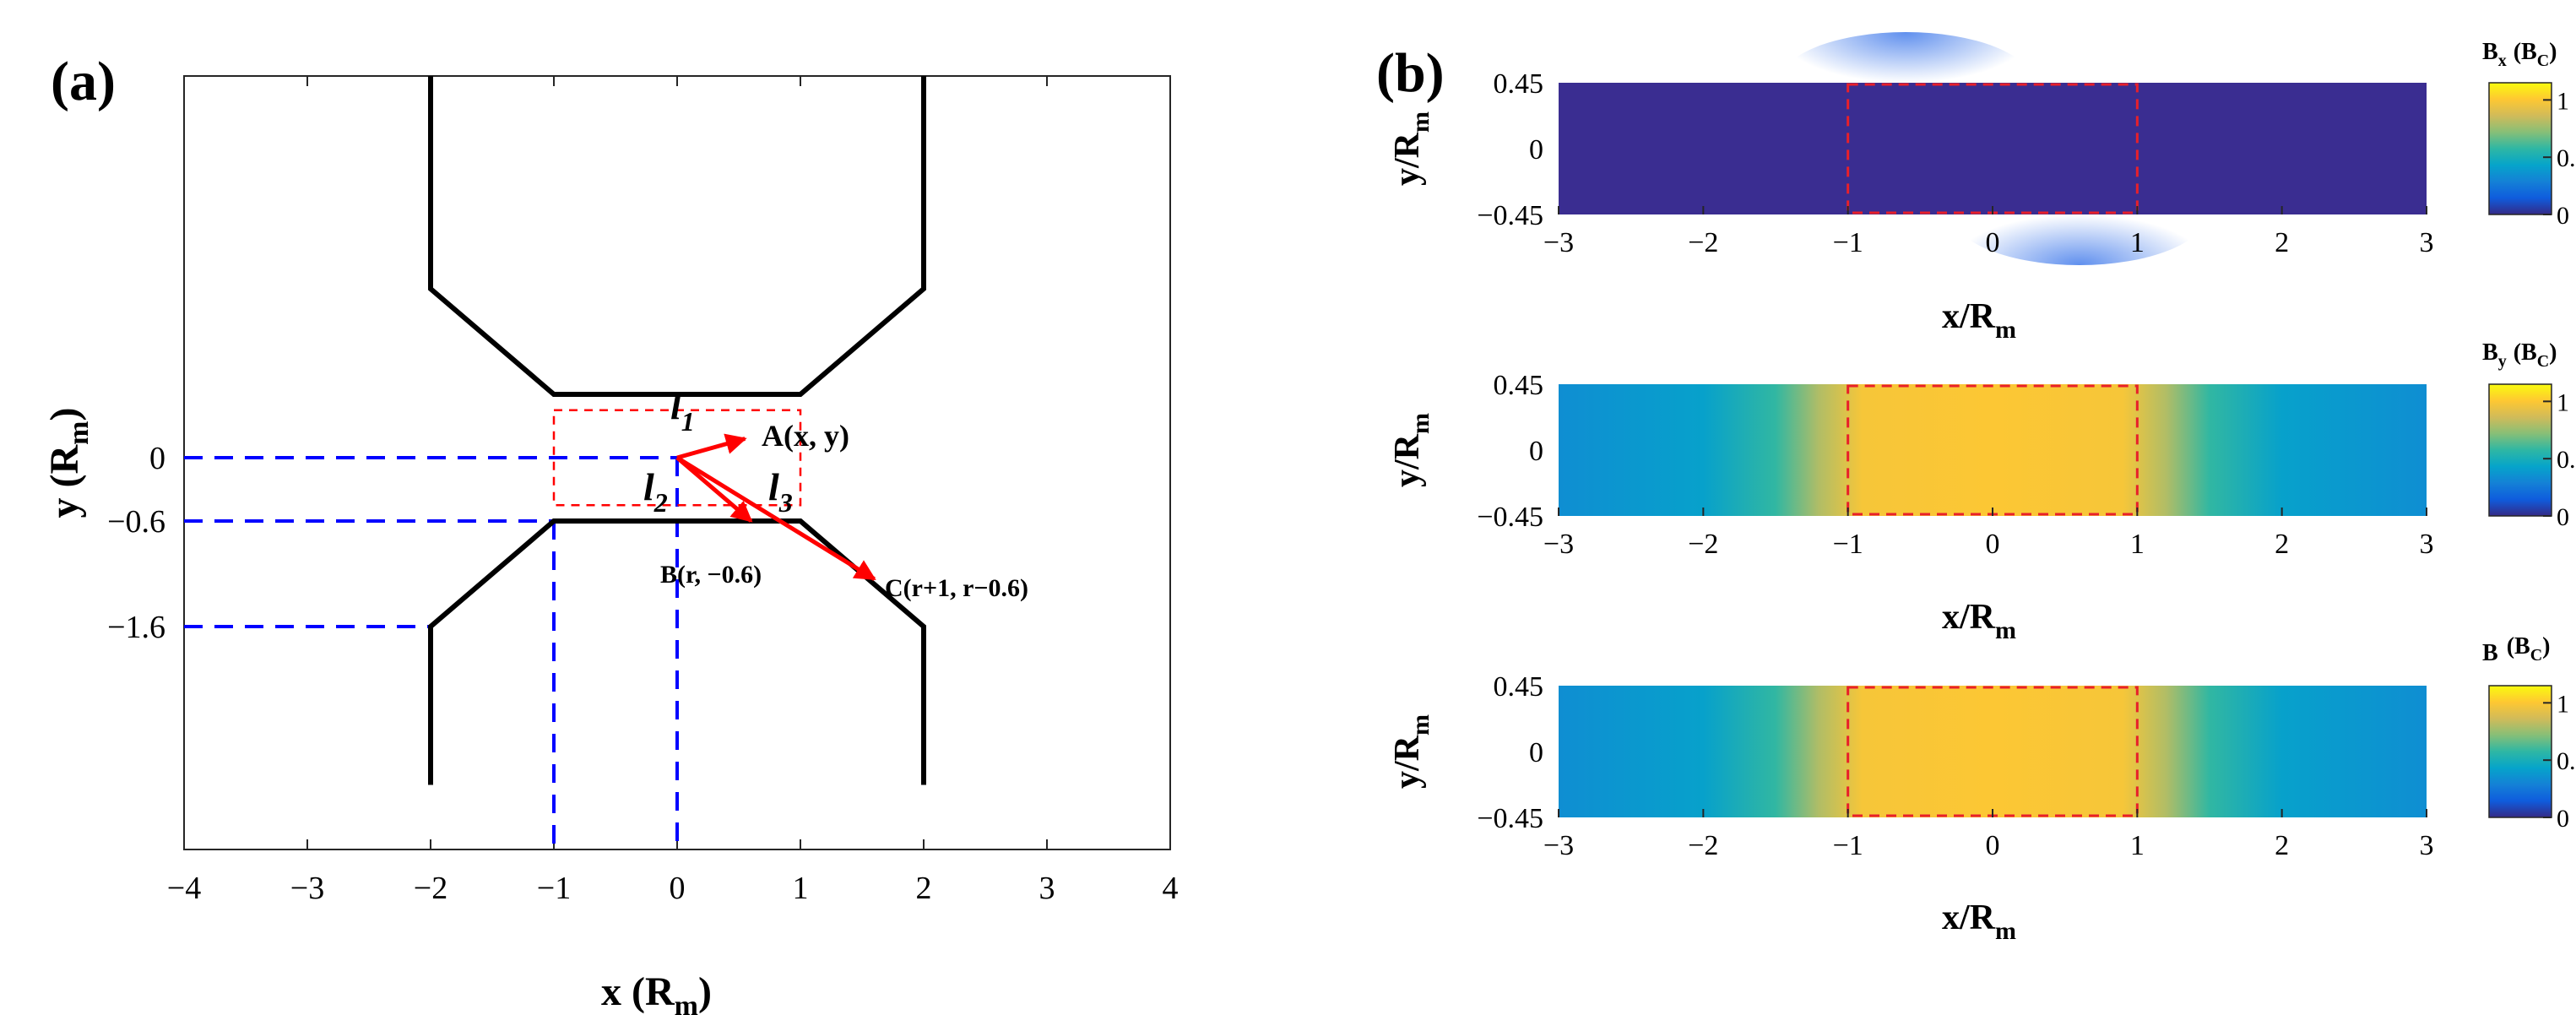  What do you see at coordinates (157, 458) in the screenshot?
I see `panel-a-y-tick-label: 0` at bounding box center [157, 458].